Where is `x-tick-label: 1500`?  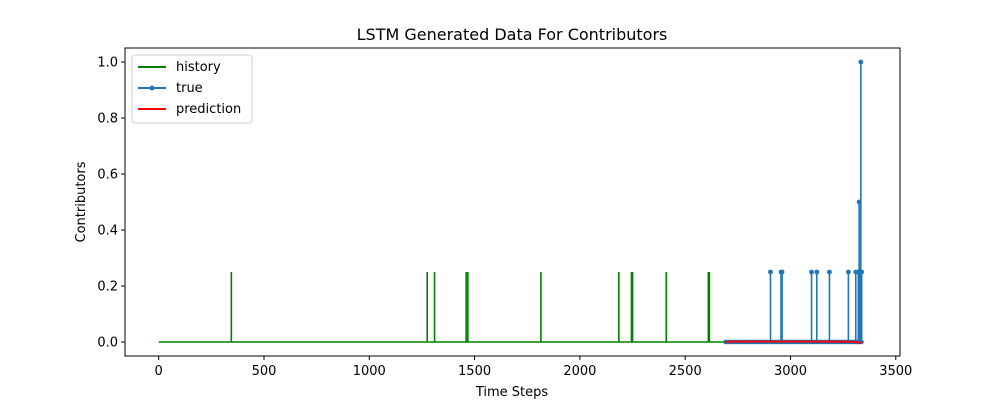
x-tick-label: 1500 is located at coordinates (474, 371).